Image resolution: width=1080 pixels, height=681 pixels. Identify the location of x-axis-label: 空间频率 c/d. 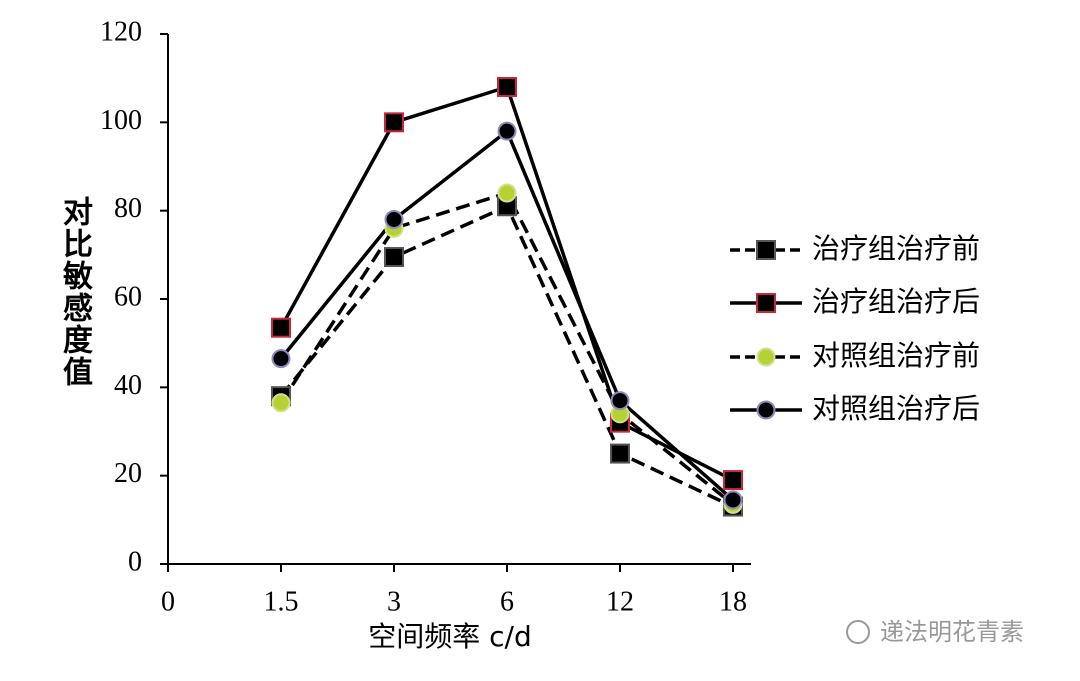
(450, 636).